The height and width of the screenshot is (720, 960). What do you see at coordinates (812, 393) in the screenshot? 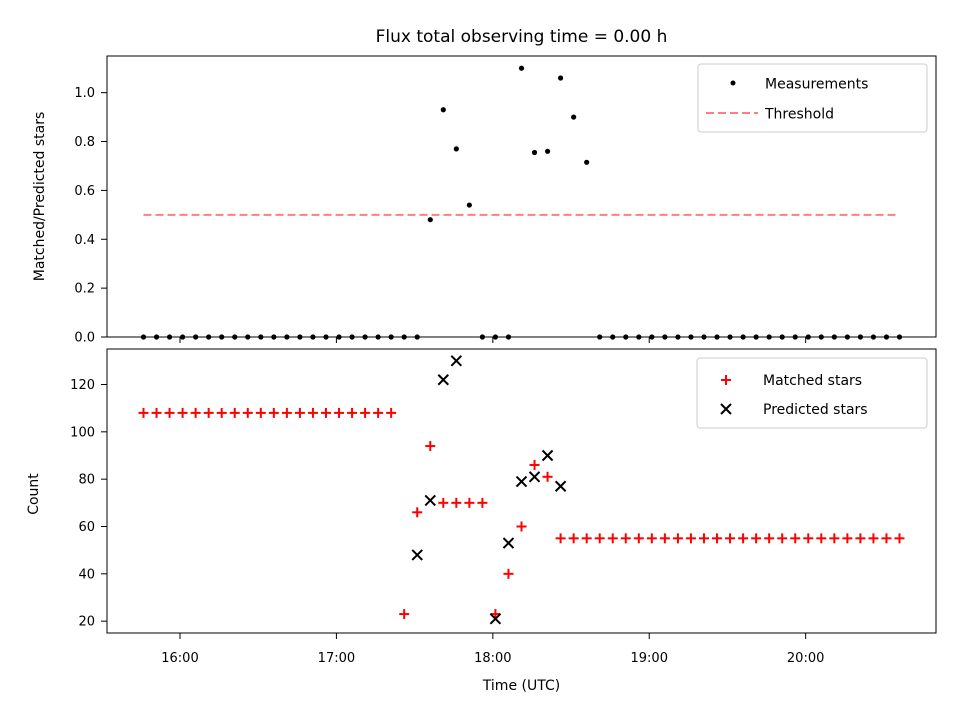
I see `bottom-legend: Matched stars Predicted stars` at bounding box center [812, 393].